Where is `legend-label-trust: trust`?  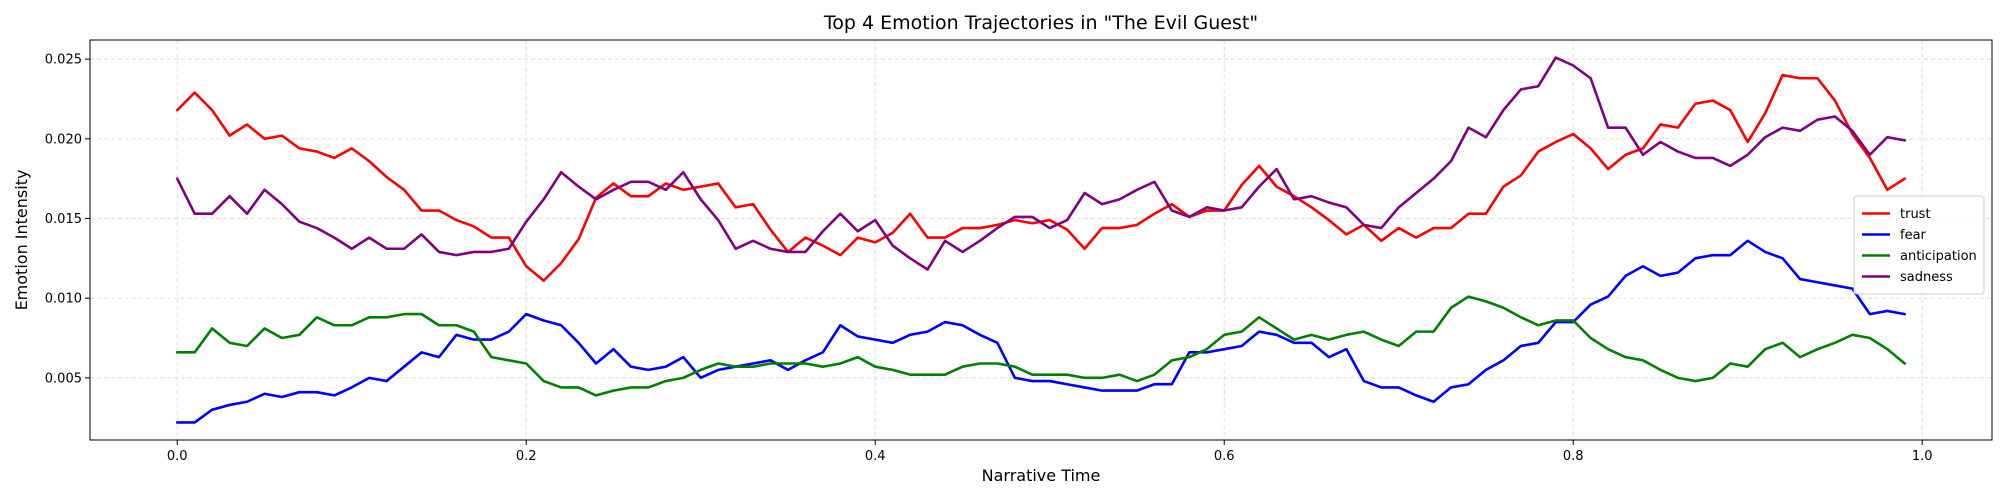
legend-label-trust: trust is located at coordinates (1915, 214).